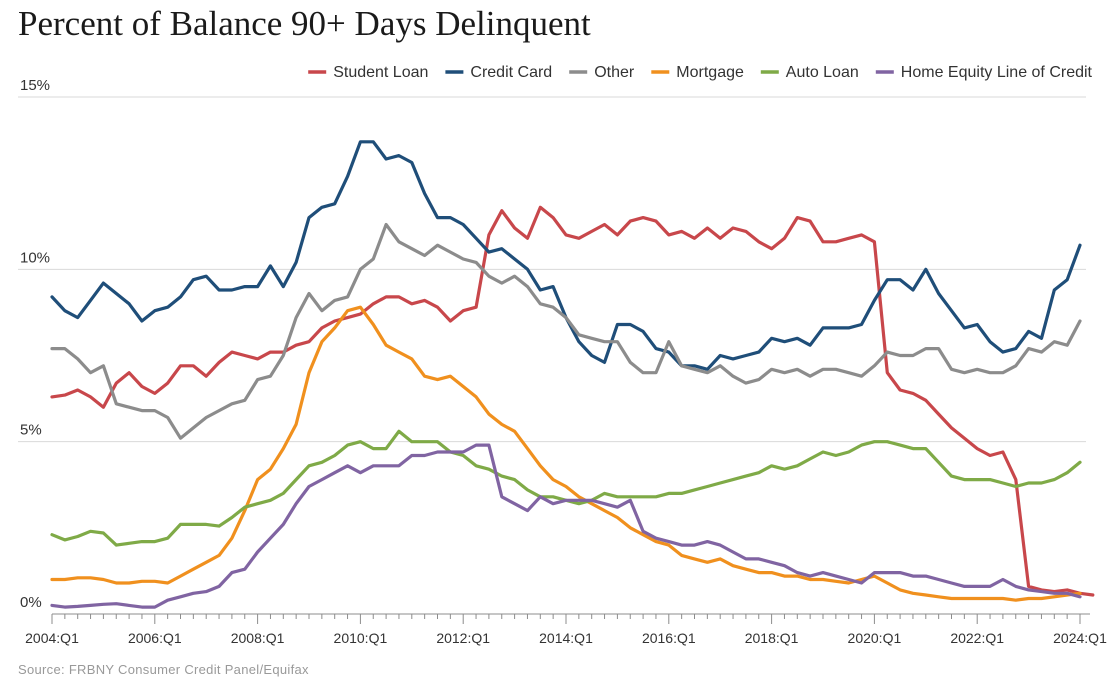 The width and height of the screenshot is (1111, 684). Describe the element at coordinates (463, 638) in the screenshot. I see `x-tick-label: 2012:Q1` at that location.